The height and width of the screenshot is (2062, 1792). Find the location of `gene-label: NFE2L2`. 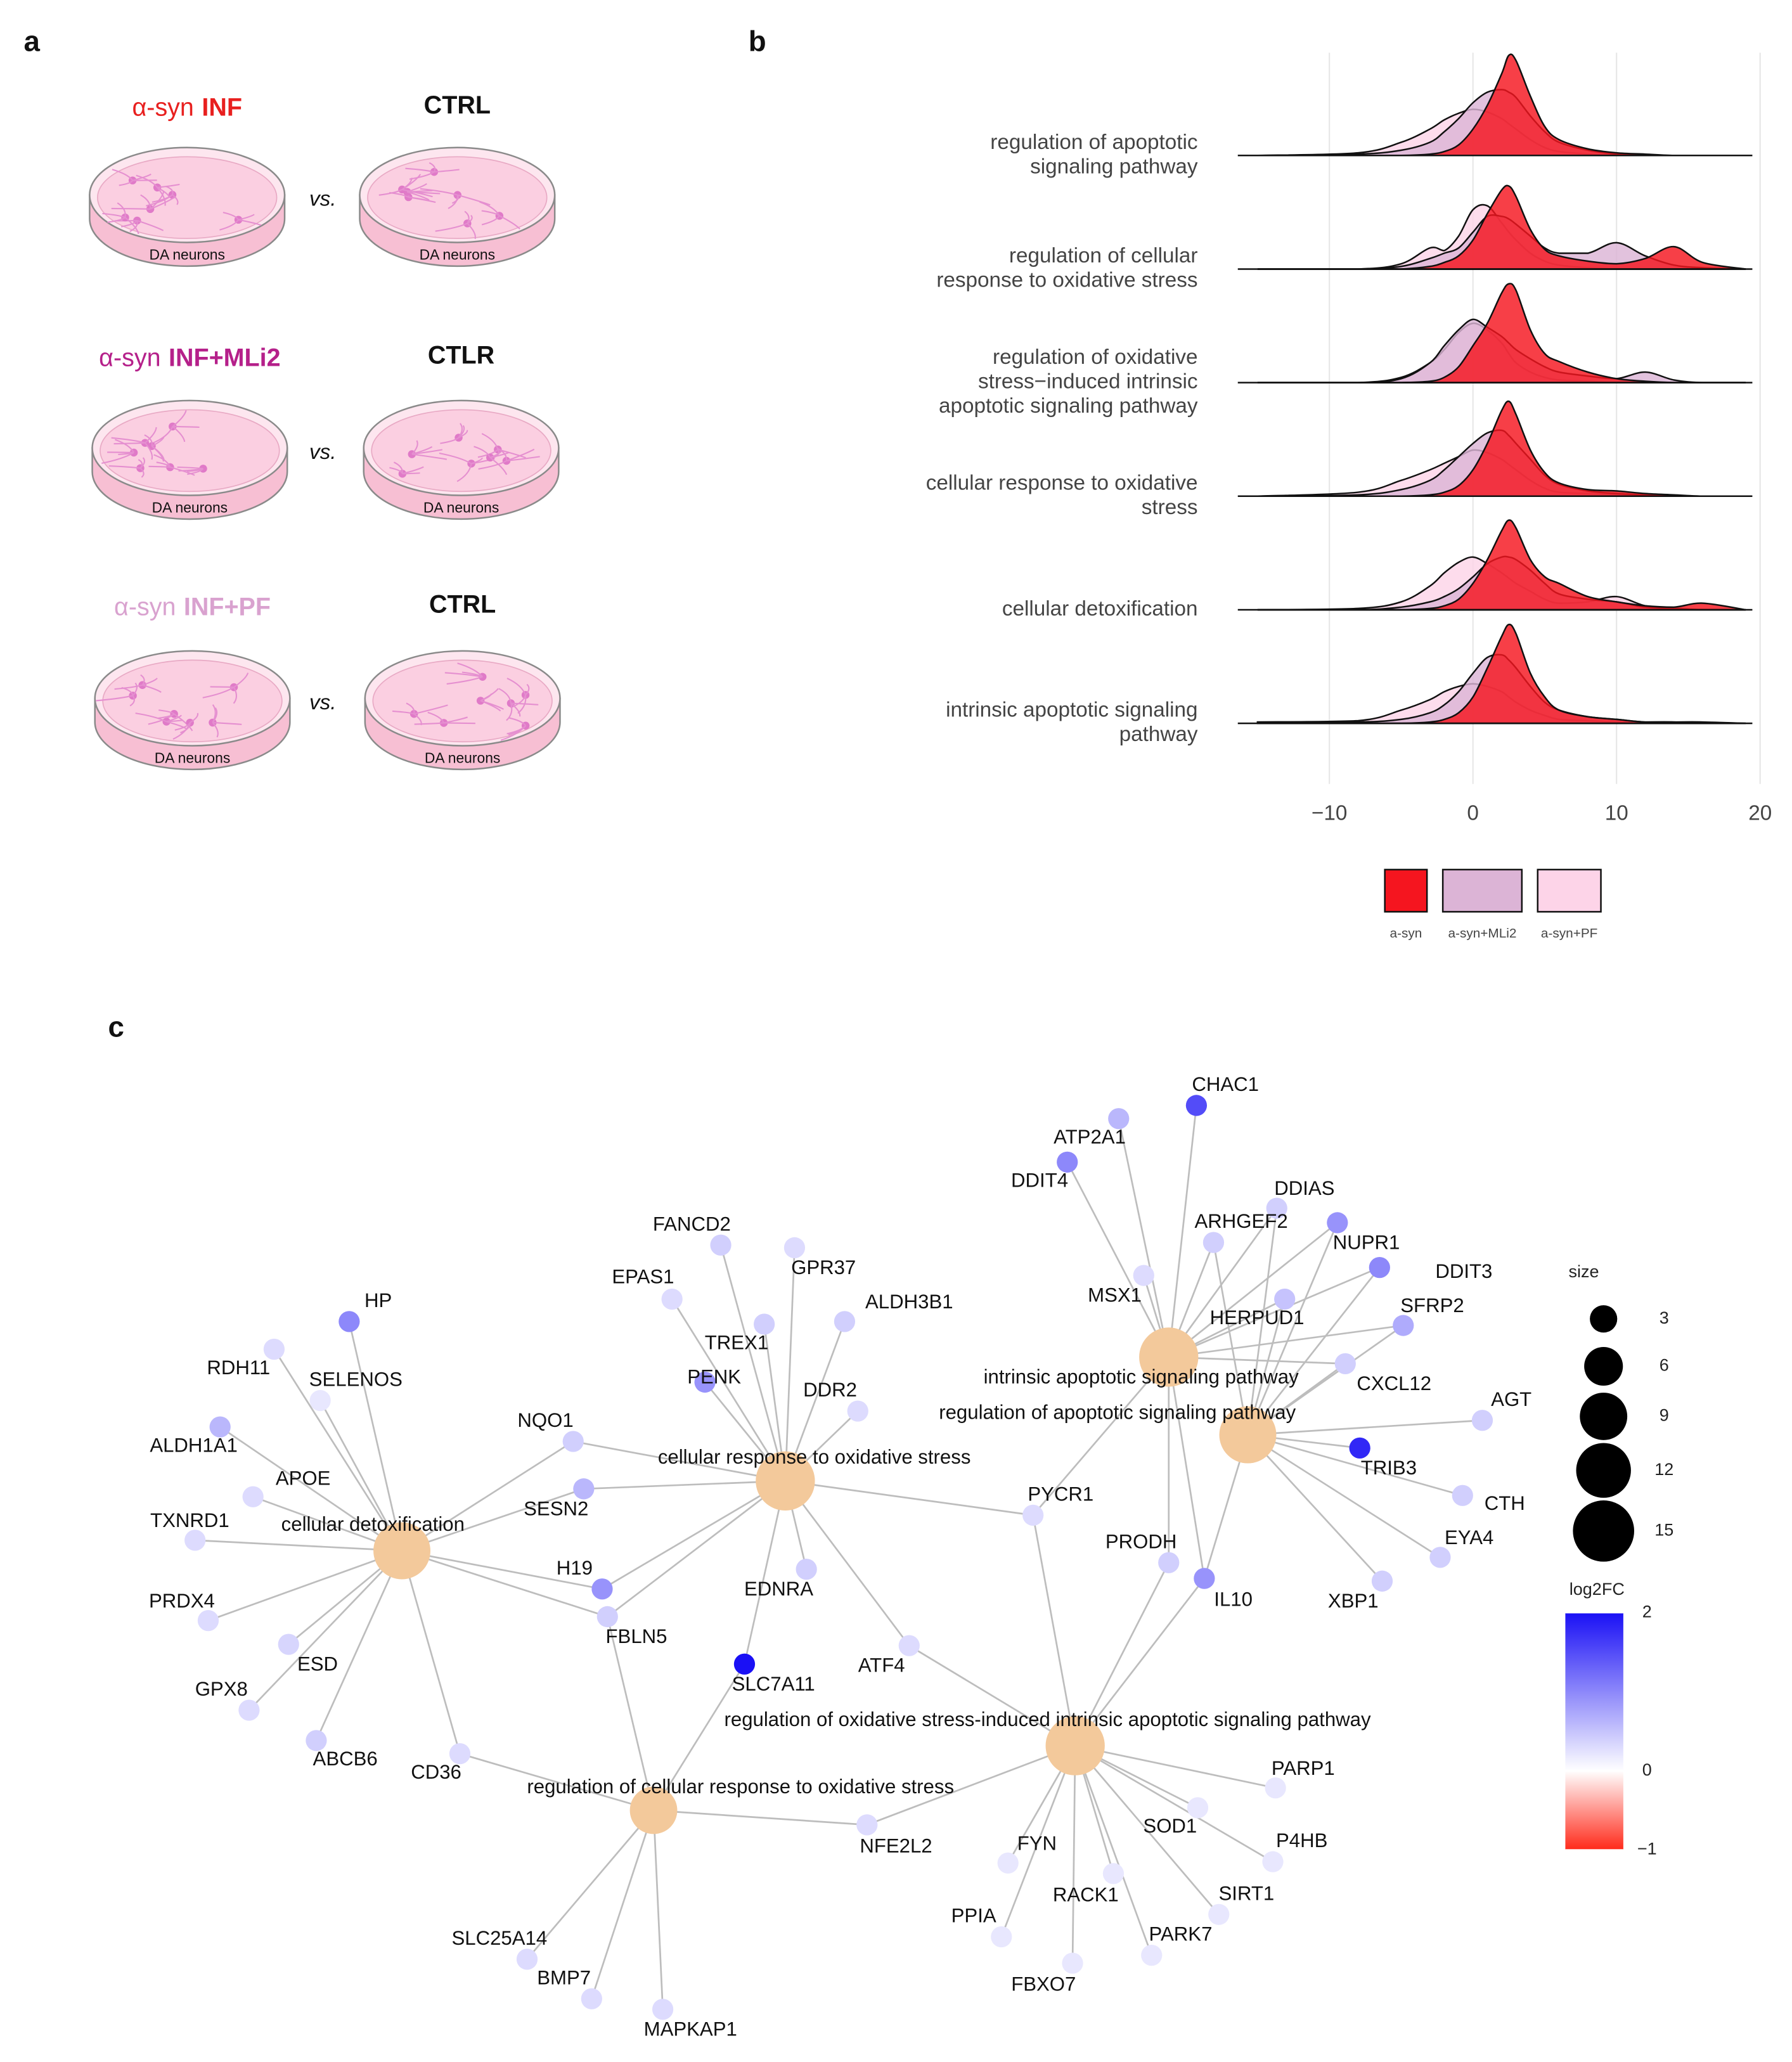

gene-label: NFE2L2 is located at coordinates (896, 1845).